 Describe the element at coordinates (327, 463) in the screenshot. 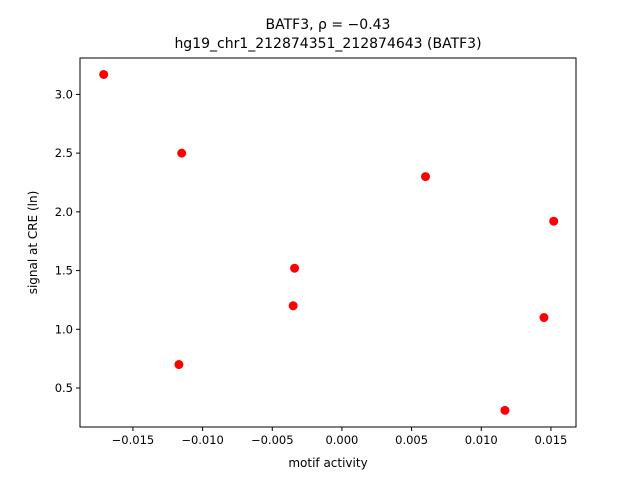

I see `x-axis-label: motif activity` at that location.